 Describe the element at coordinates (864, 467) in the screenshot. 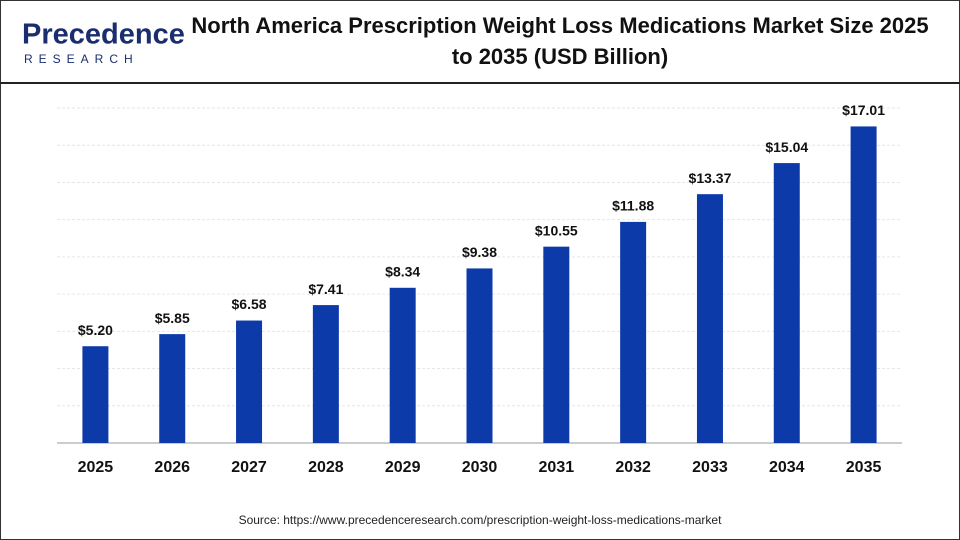

I see `x-tick-label: 2035` at that location.